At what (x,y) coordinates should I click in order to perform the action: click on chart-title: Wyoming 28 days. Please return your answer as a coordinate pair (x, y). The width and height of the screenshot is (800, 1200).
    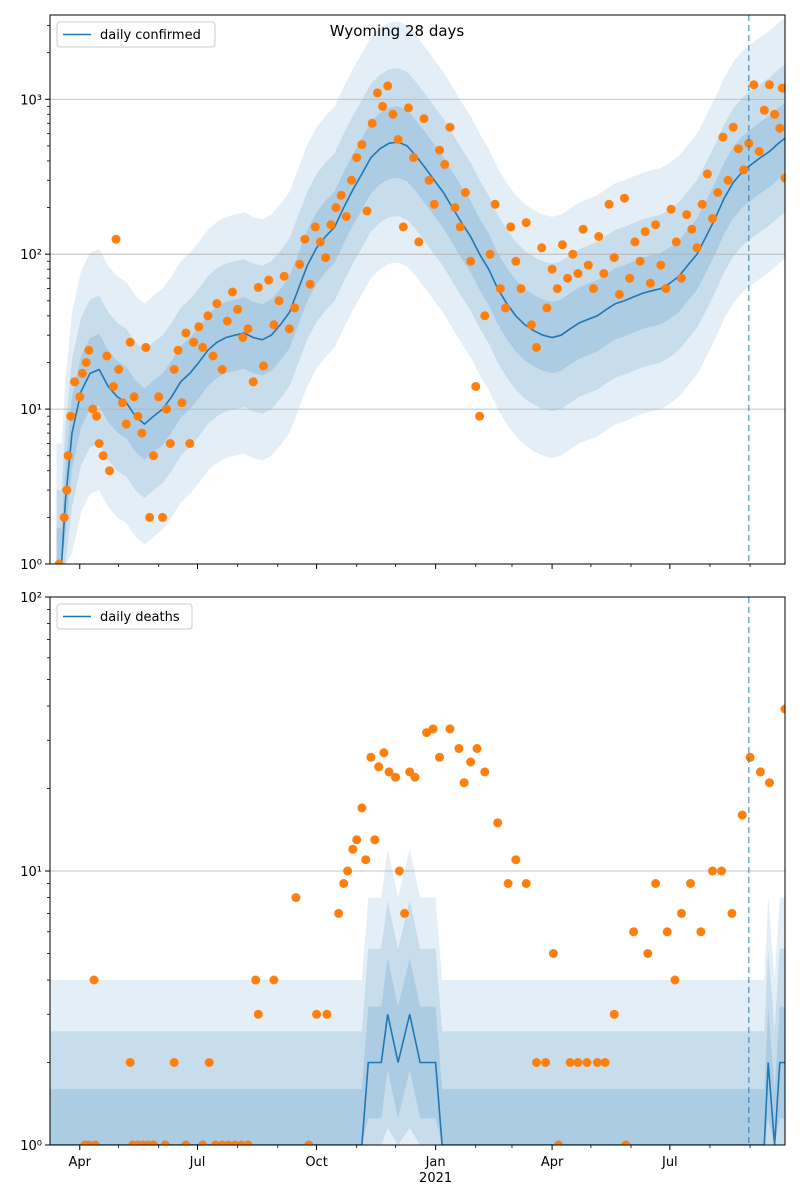
    Looking at the image, I should click on (397, 31).